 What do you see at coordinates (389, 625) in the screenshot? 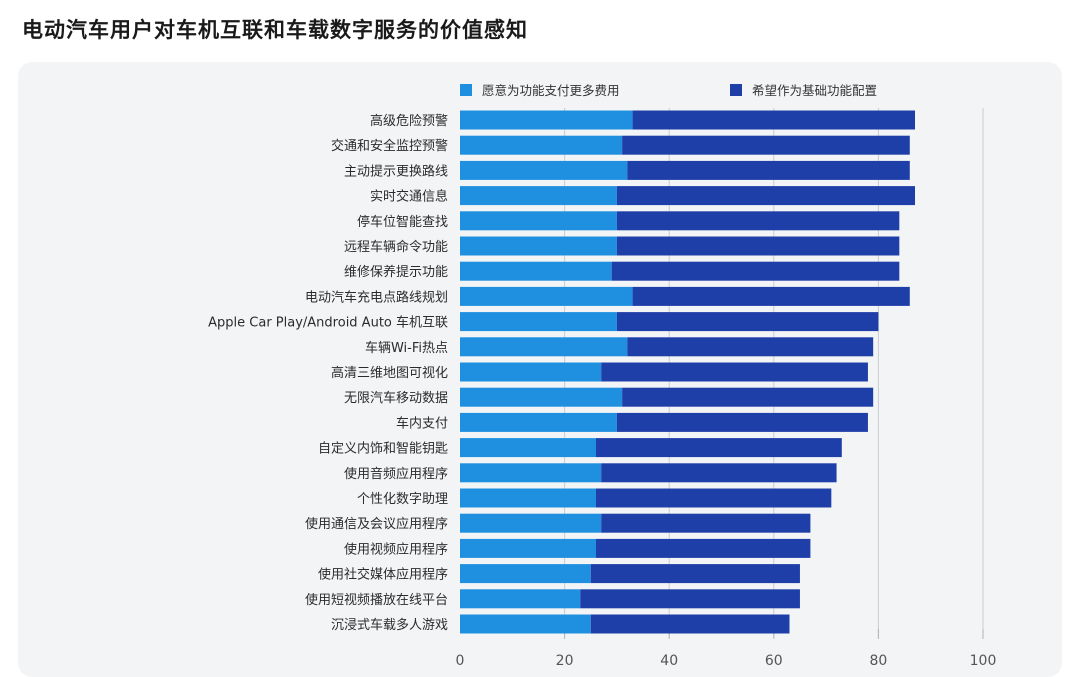
I see `category-label: 沉浸式车载多人游戏` at bounding box center [389, 625].